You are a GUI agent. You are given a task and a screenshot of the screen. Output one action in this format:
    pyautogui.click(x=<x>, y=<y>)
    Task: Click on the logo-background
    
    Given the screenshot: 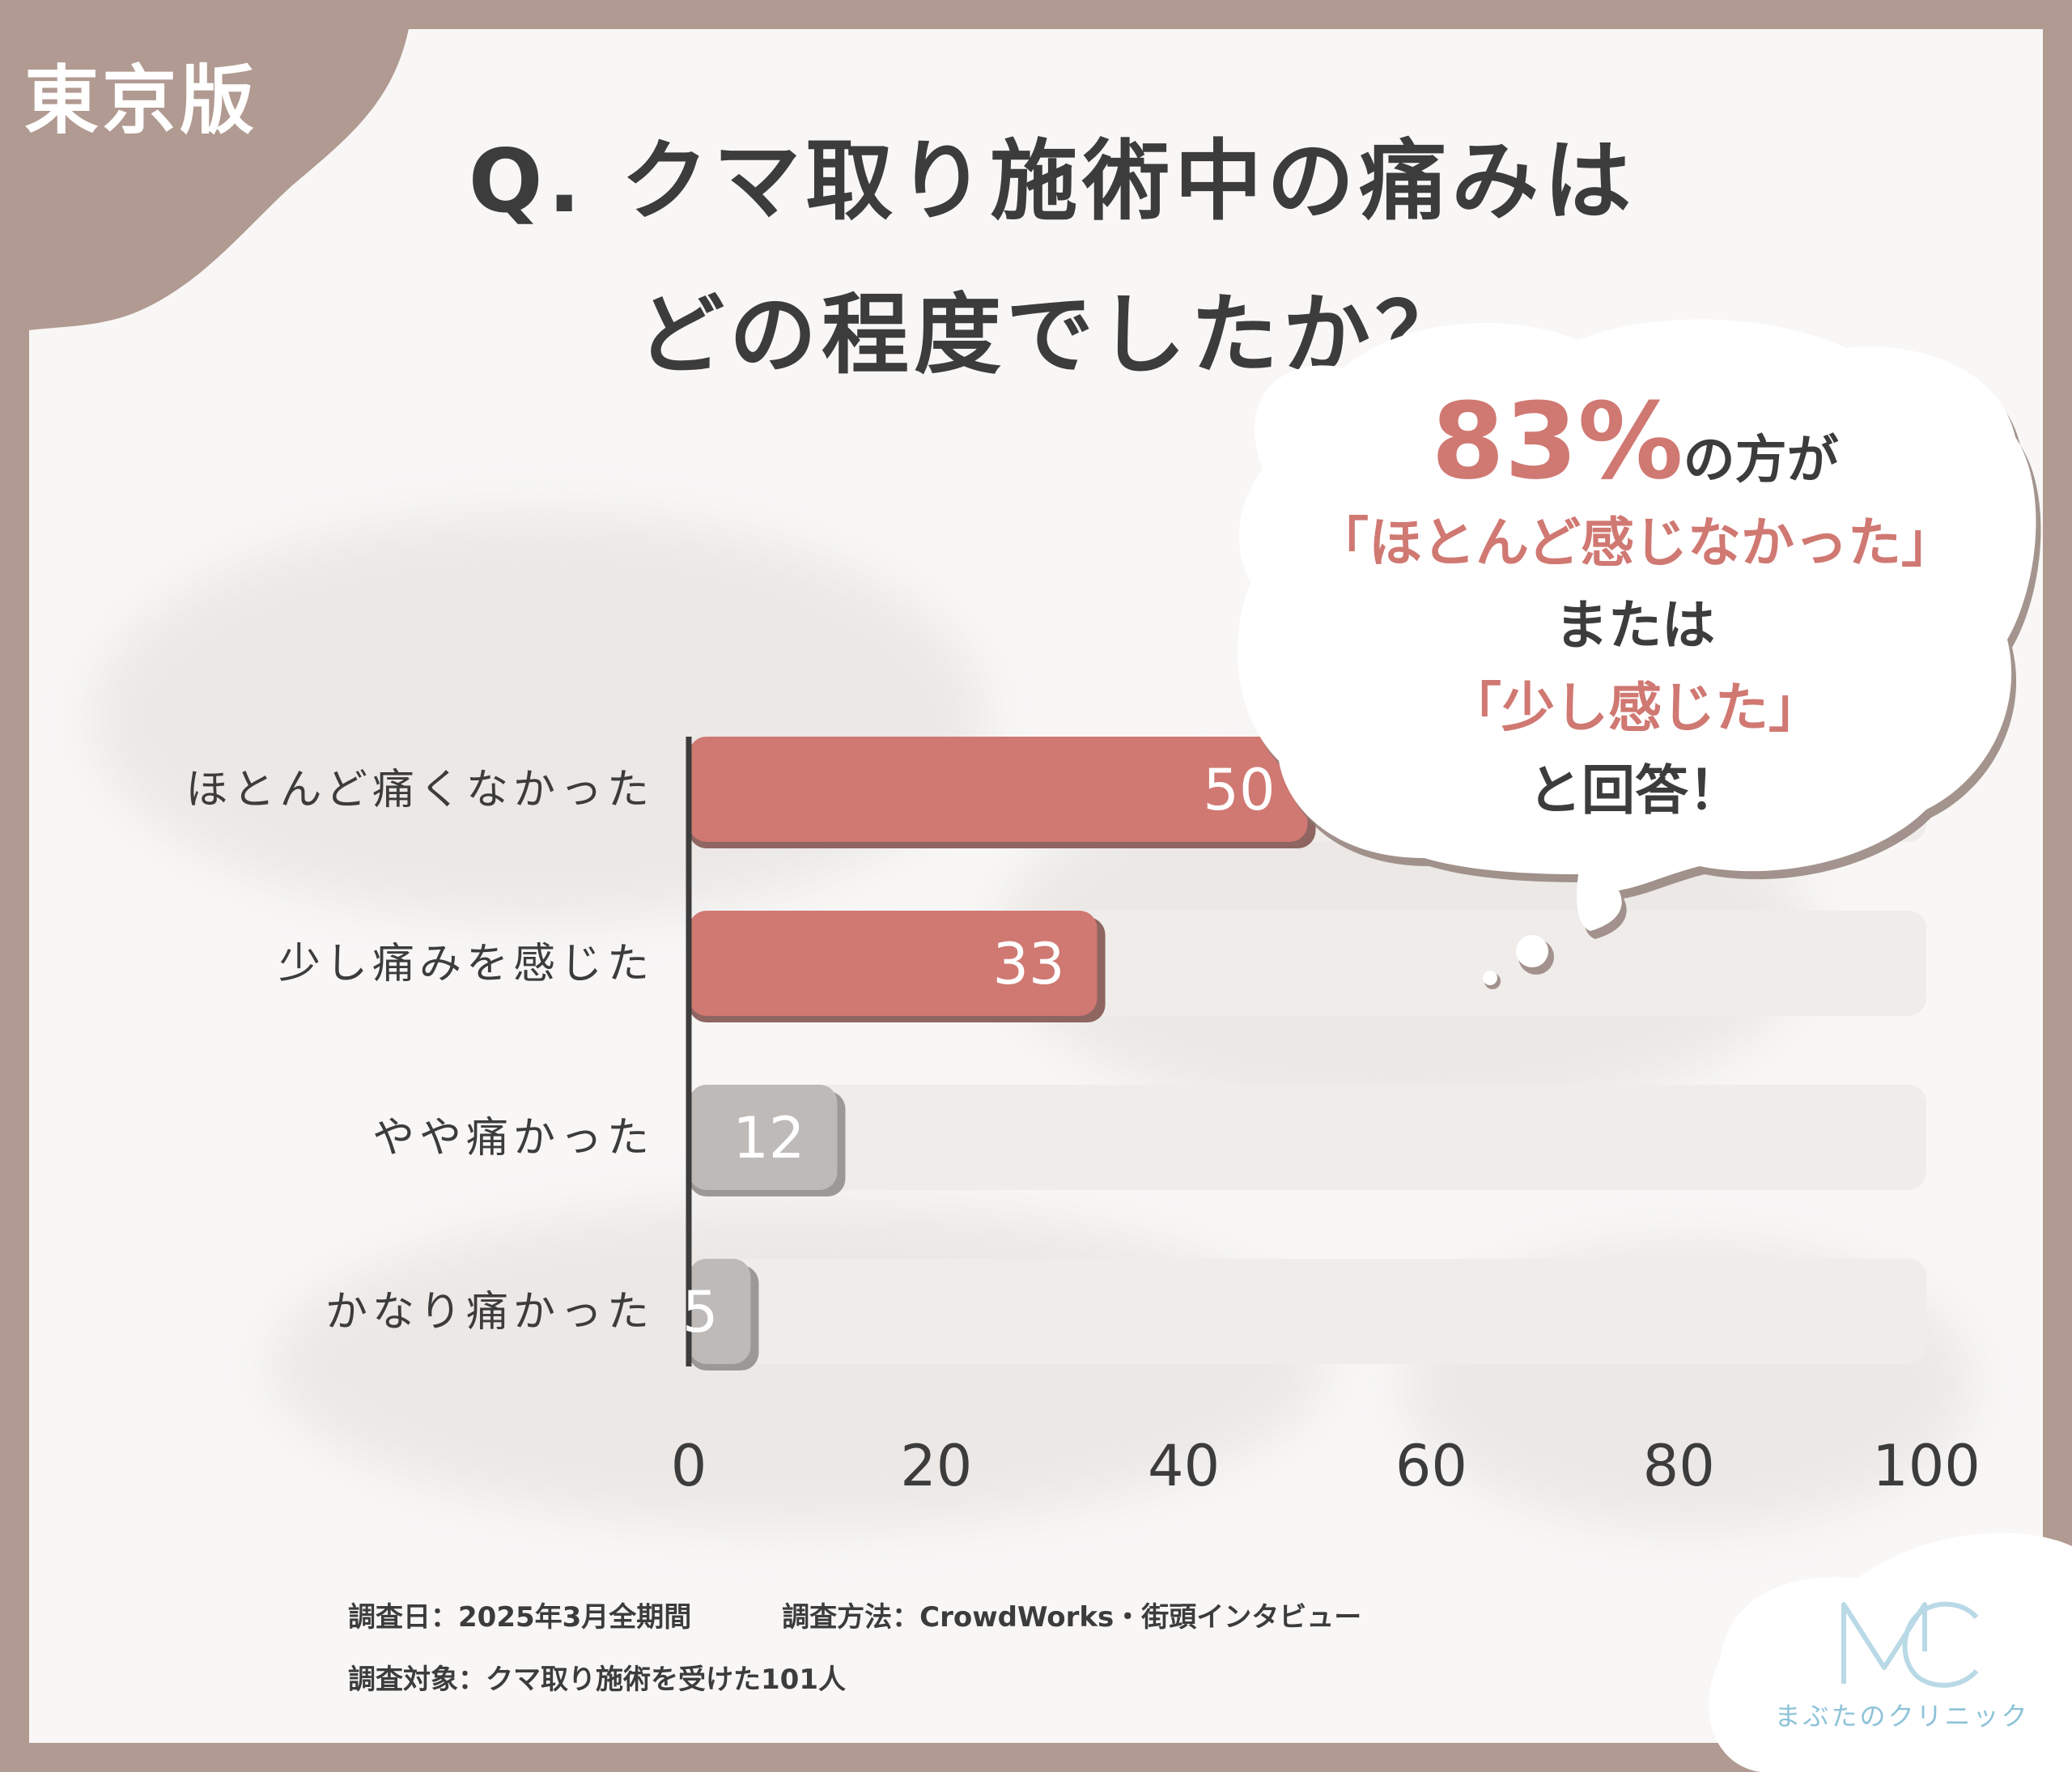 What is the action you would take?
    pyautogui.click(x=1890, y=1652)
    